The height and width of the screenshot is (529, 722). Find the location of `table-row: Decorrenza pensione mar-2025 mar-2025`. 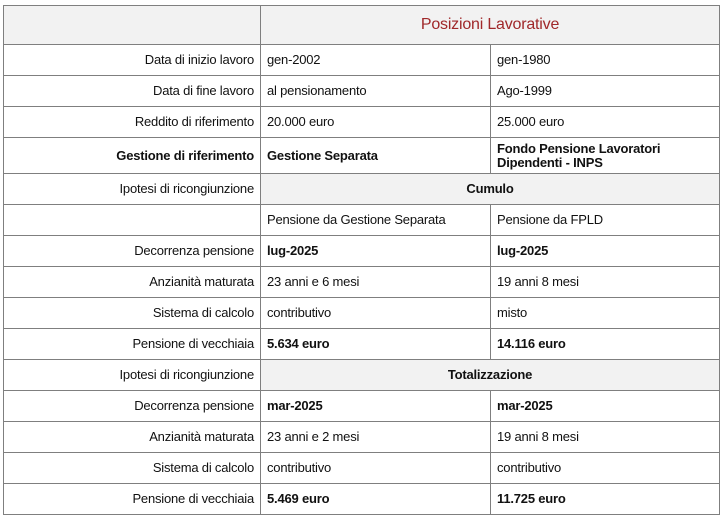

table-row: Decorrenza pensione mar-2025 mar-2025 is located at coordinates (361, 406).